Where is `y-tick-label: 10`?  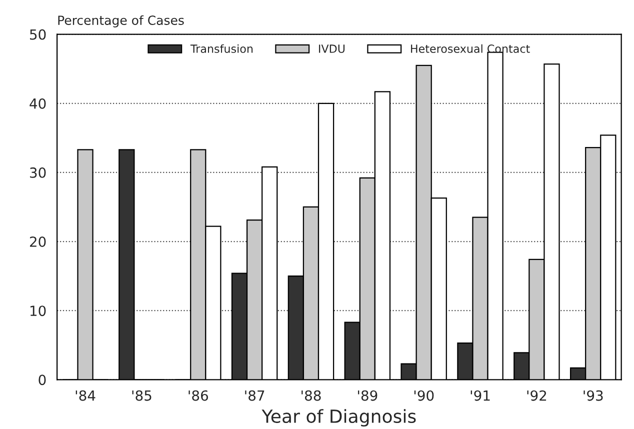
y-tick-label: 10 is located at coordinates (38, 311).